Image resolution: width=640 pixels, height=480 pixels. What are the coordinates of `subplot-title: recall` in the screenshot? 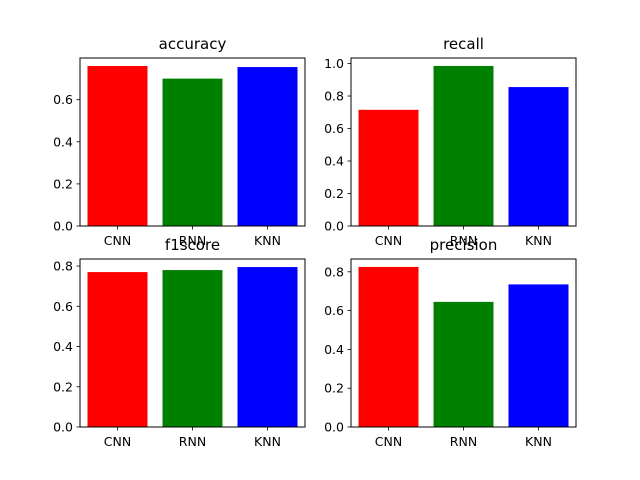 It's located at (463, 44).